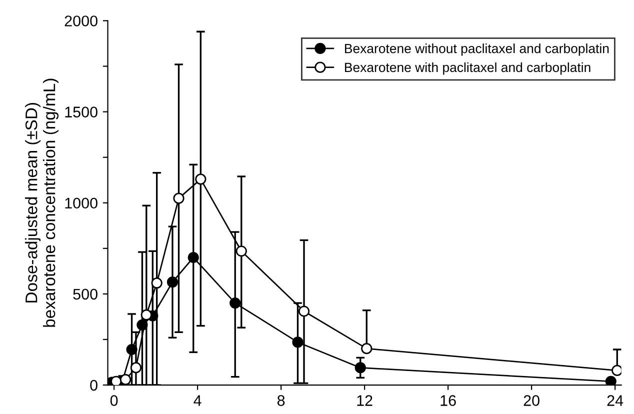 This screenshot has height=414, width=634. What do you see at coordinates (532, 400) in the screenshot?
I see `x-tick-label: 20` at bounding box center [532, 400].